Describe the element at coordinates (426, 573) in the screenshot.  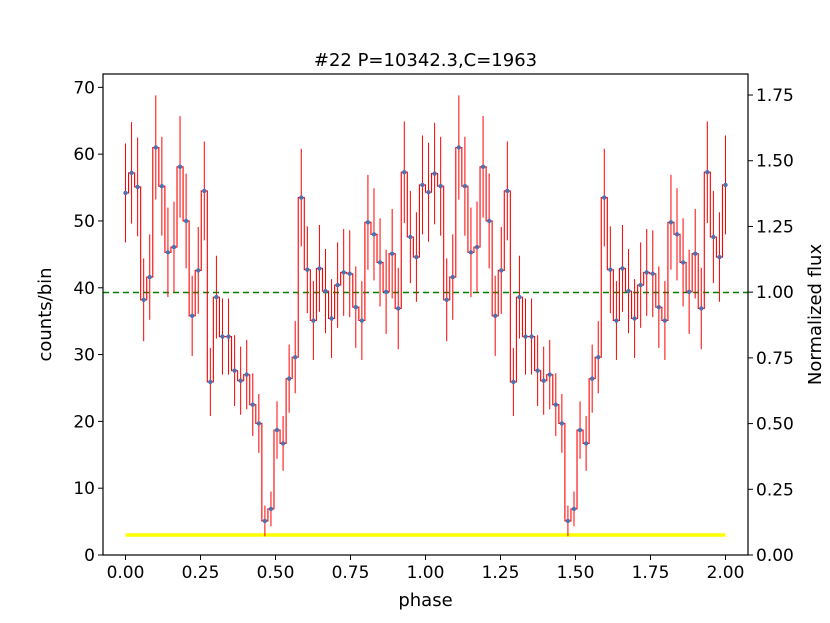
I see `x-tick-label: 1.00` at that location.